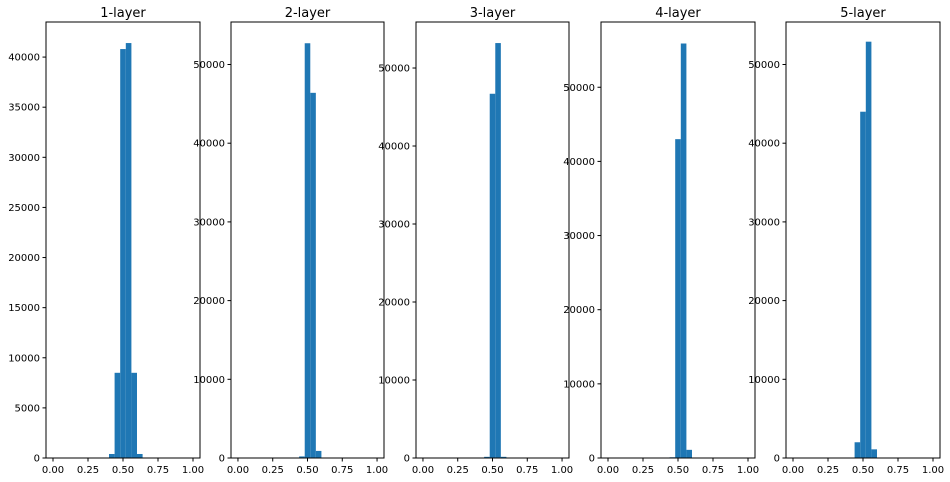 This screenshot has height=482, width=950. What do you see at coordinates (308, 13) in the screenshot?
I see `subplot-title: 2-layer` at bounding box center [308, 13].